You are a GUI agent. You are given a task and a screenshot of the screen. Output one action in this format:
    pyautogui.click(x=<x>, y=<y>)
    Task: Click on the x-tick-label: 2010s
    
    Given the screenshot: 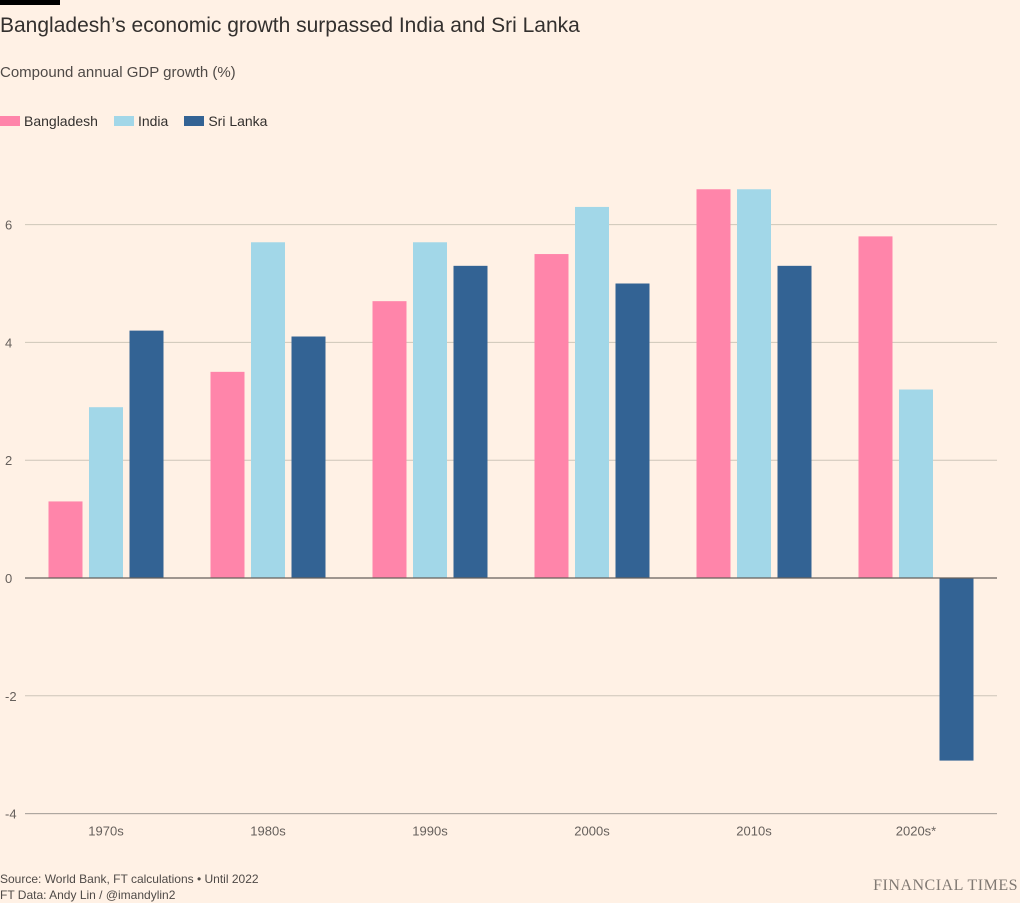 What is the action you would take?
    pyautogui.click(x=754, y=831)
    